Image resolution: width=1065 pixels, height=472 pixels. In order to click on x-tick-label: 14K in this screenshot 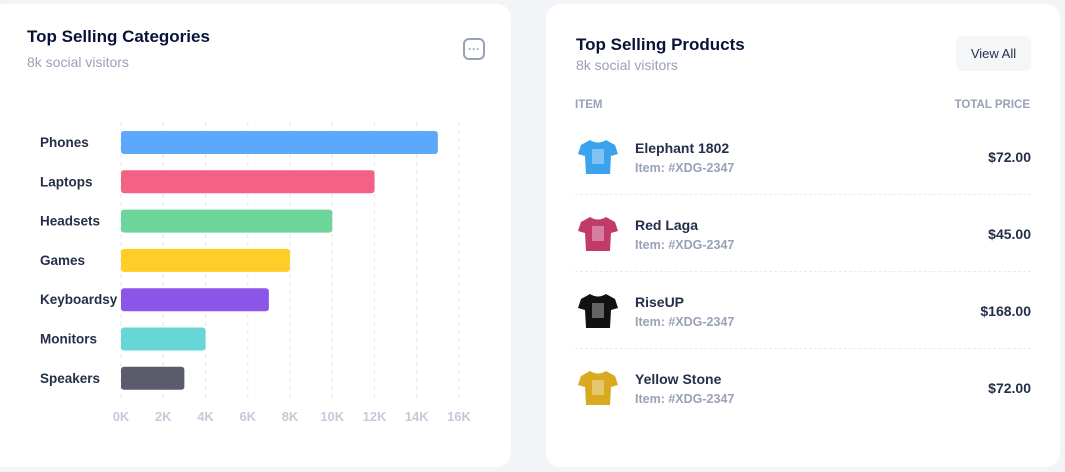, I will do `click(417, 416)`.